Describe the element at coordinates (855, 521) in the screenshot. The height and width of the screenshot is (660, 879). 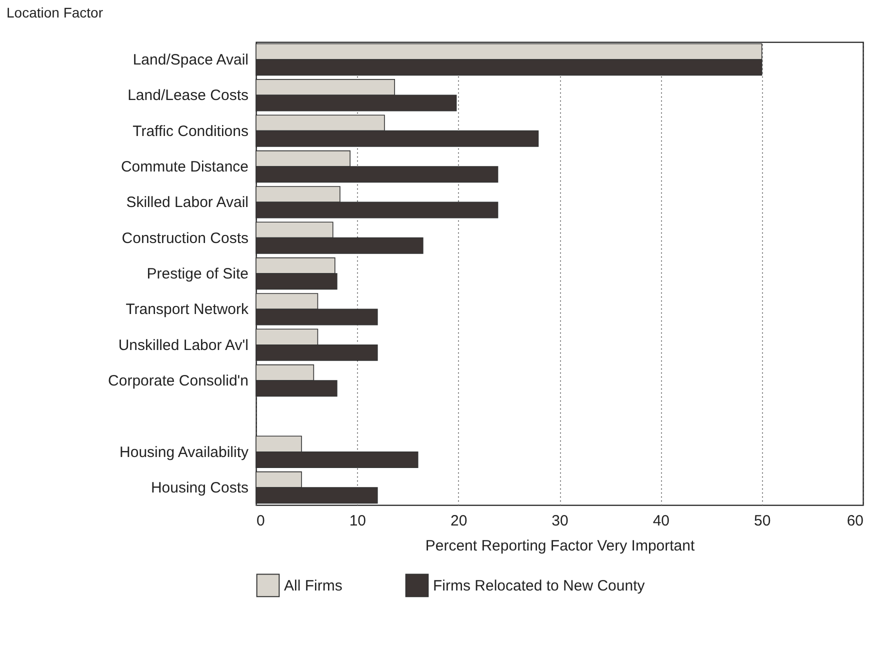
I see `x-tick-label: 60` at that location.